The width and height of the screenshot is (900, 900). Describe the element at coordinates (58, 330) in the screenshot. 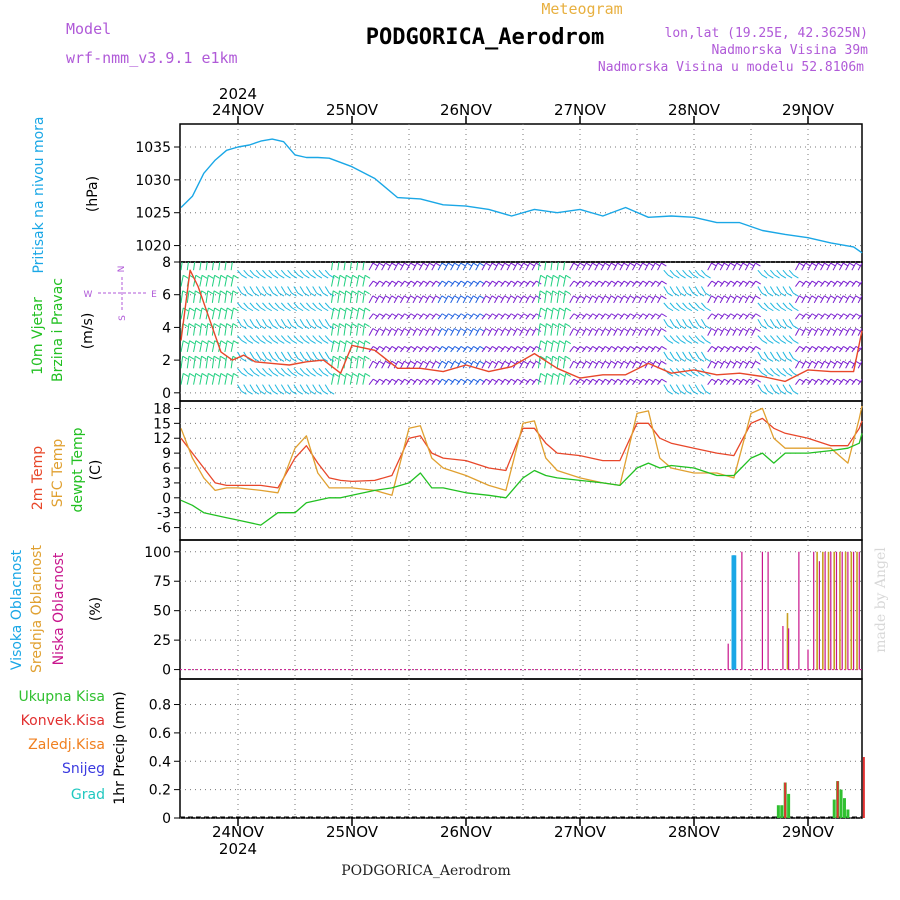

I see `wind-title-line2: Brzina i Pravac` at that location.